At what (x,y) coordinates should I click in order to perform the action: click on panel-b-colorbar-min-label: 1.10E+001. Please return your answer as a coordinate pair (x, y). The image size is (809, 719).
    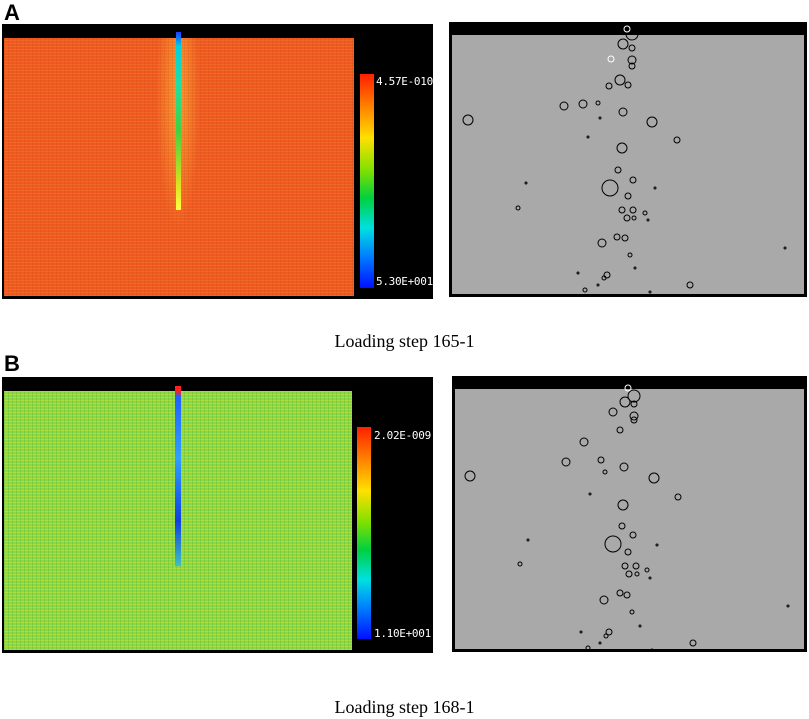
    Looking at the image, I should click on (402, 633).